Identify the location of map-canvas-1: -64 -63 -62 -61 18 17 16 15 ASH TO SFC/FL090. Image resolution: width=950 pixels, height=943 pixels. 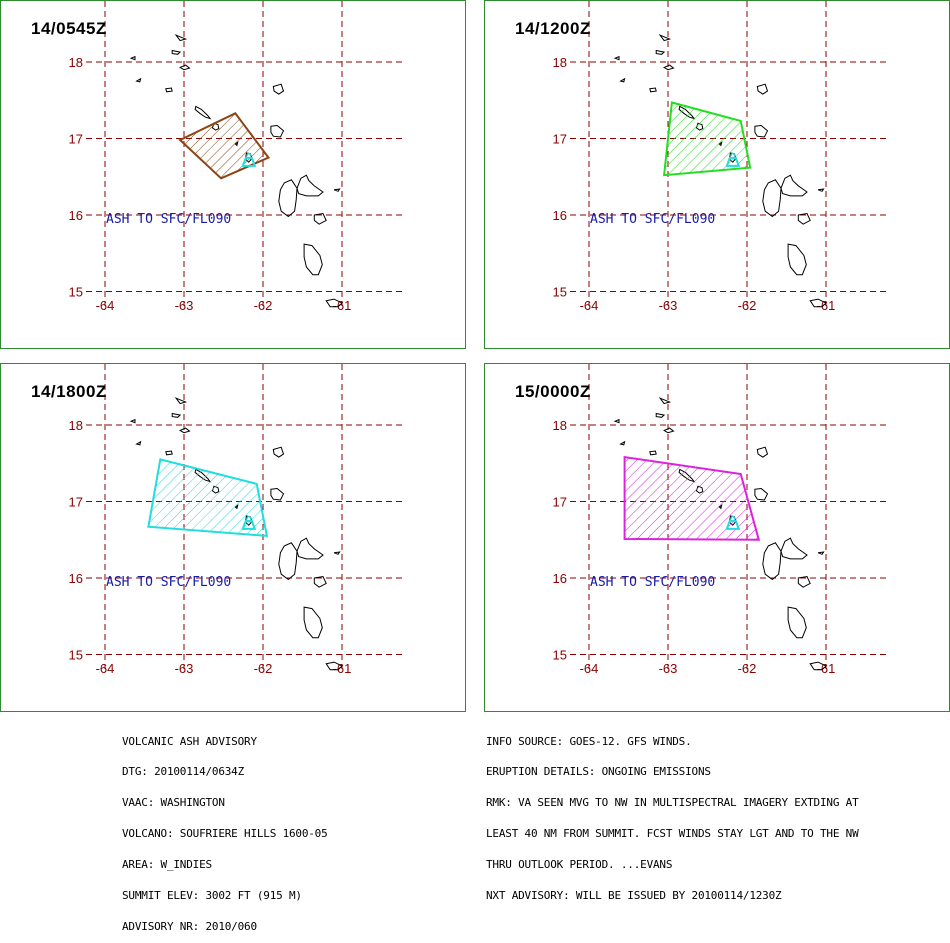
(237, 157).